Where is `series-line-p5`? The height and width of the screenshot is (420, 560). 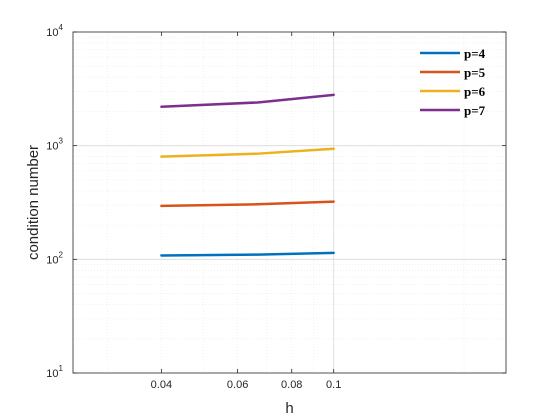
series-line-p5 is located at coordinates (247, 204).